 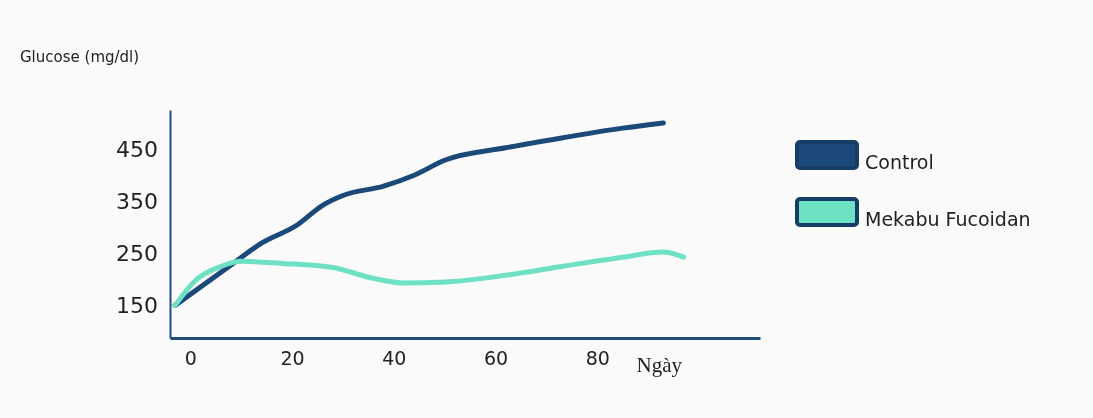 I want to click on y-tick-label: 450, so click(x=137, y=150).